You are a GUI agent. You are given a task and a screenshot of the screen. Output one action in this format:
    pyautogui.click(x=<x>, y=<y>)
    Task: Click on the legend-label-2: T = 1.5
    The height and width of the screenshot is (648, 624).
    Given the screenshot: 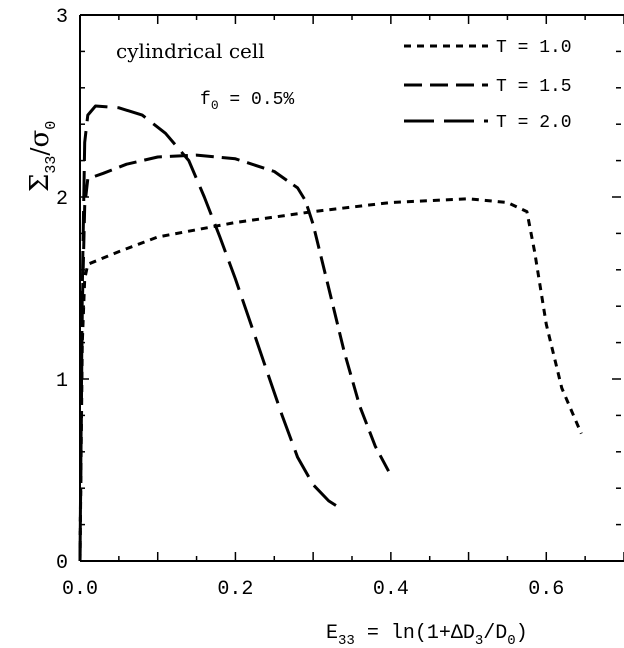 What is the action you would take?
    pyautogui.click(x=534, y=87)
    